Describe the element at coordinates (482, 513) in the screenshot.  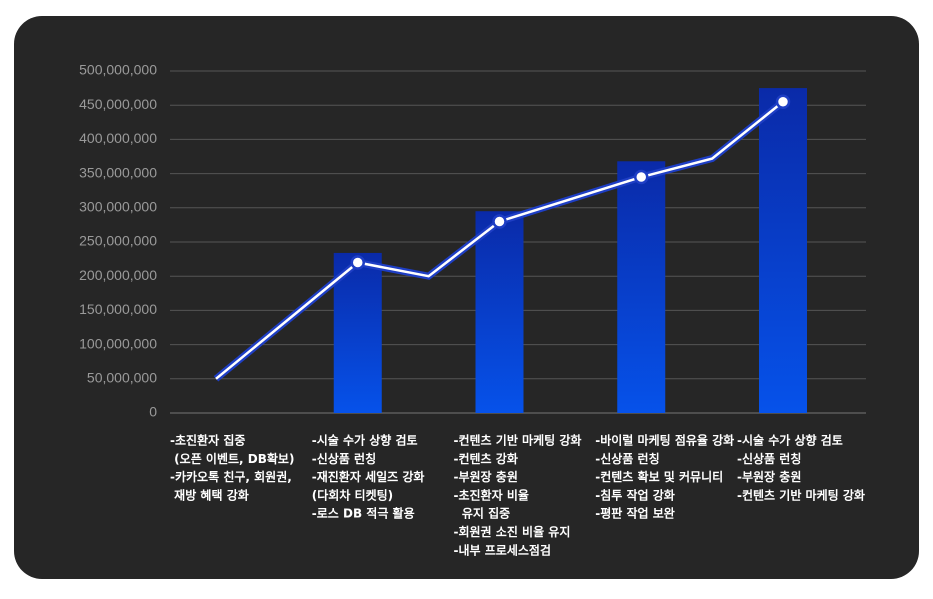
I see `category-label: 유지 집중` at that location.